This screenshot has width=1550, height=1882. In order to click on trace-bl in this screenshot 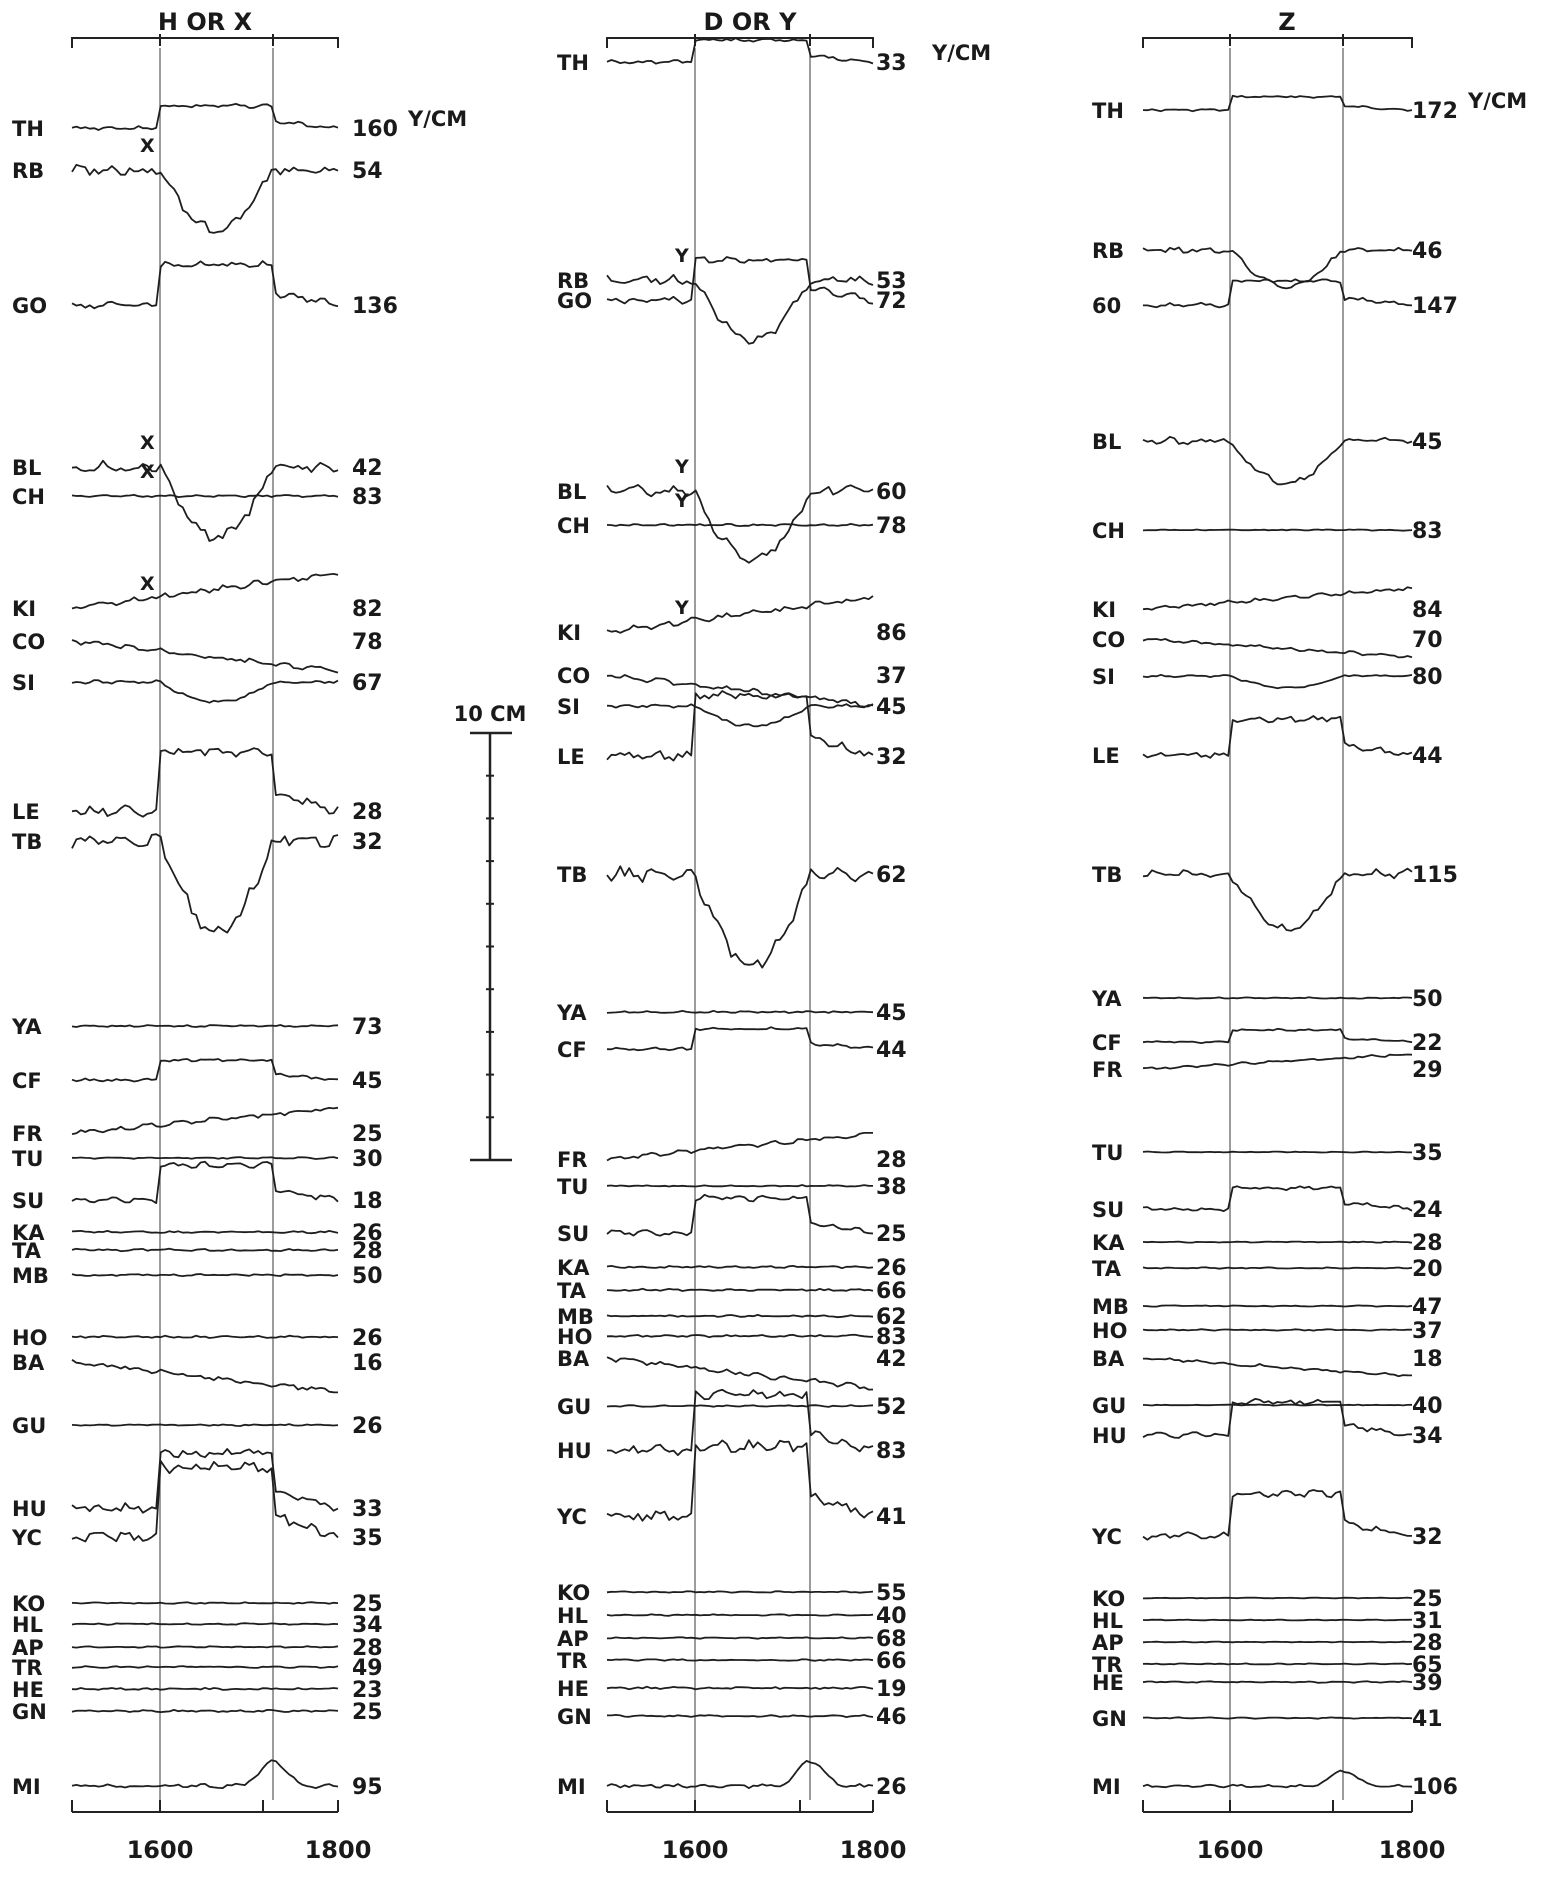, I will do `click(205, 500)`.